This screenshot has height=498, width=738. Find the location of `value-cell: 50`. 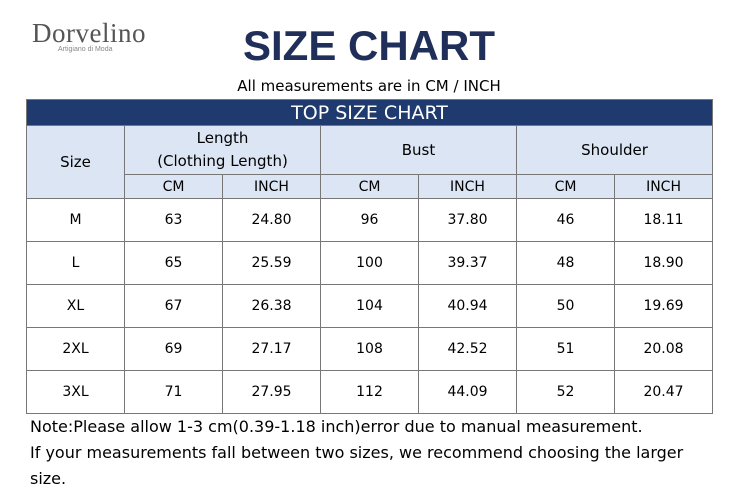

value-cell: 50 is located at coordinates (565, 306).